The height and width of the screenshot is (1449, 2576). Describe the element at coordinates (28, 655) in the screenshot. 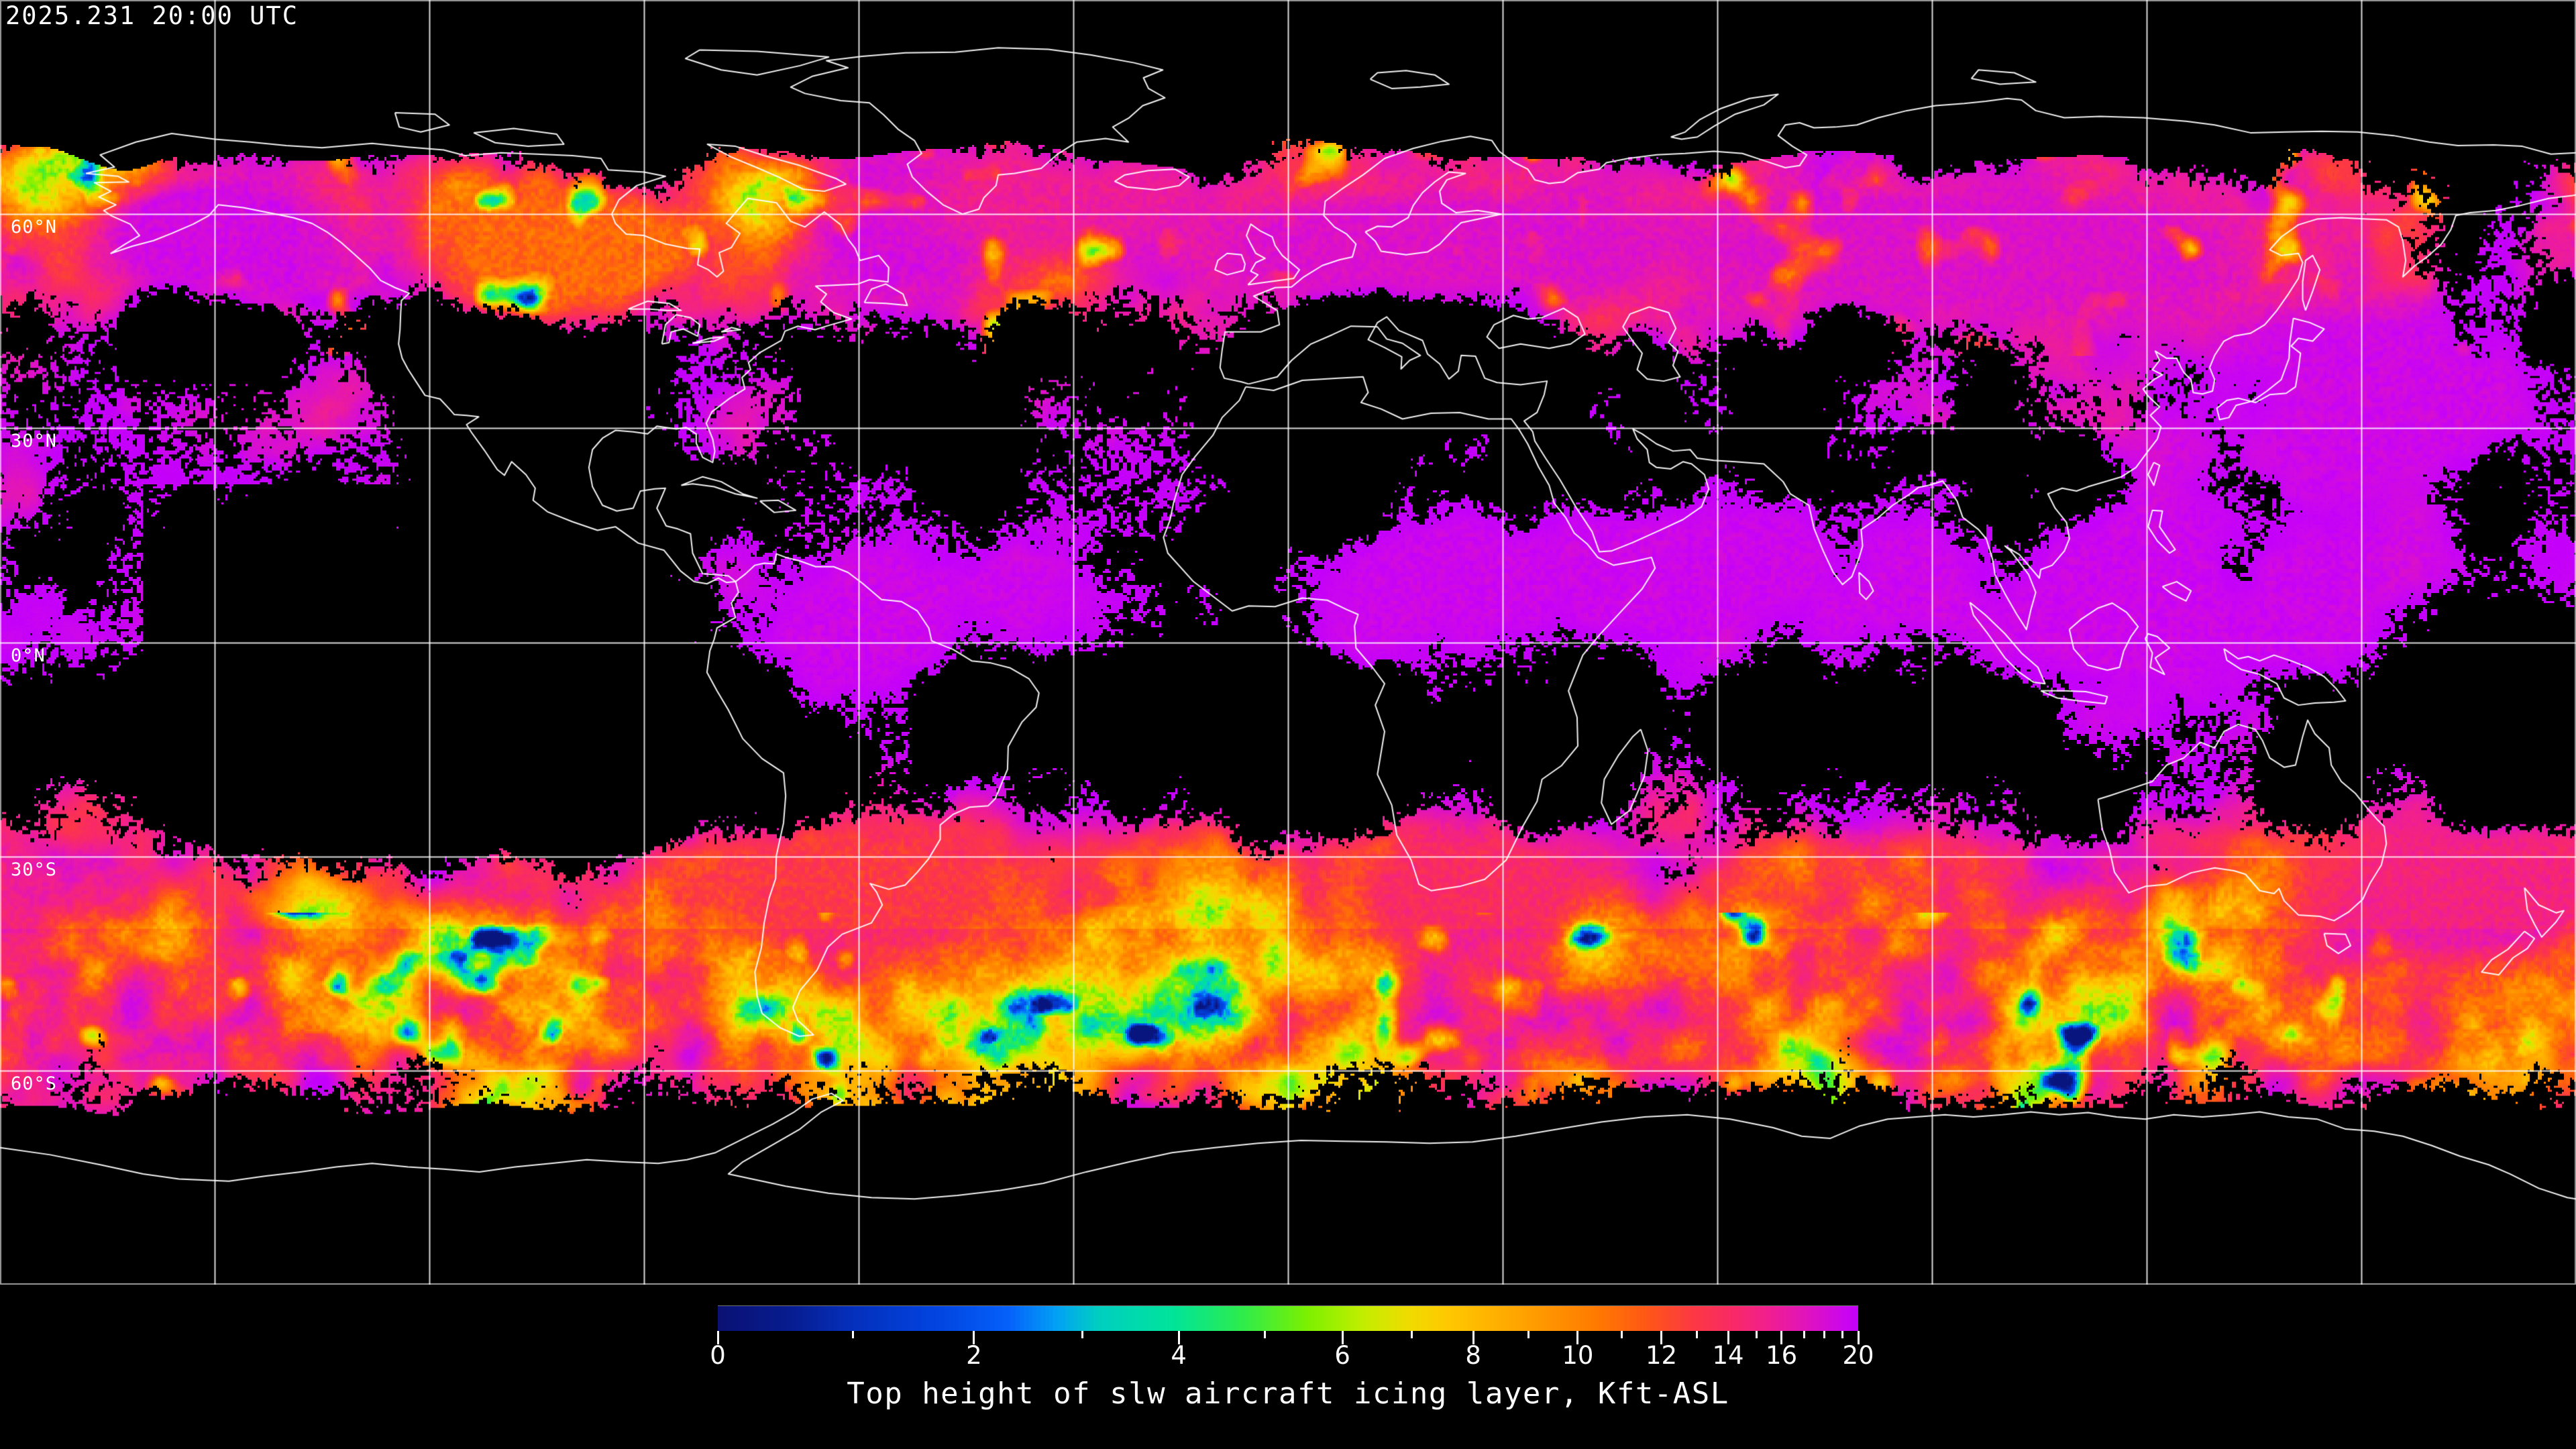

I see `latitude-label: 0°N` at that location.